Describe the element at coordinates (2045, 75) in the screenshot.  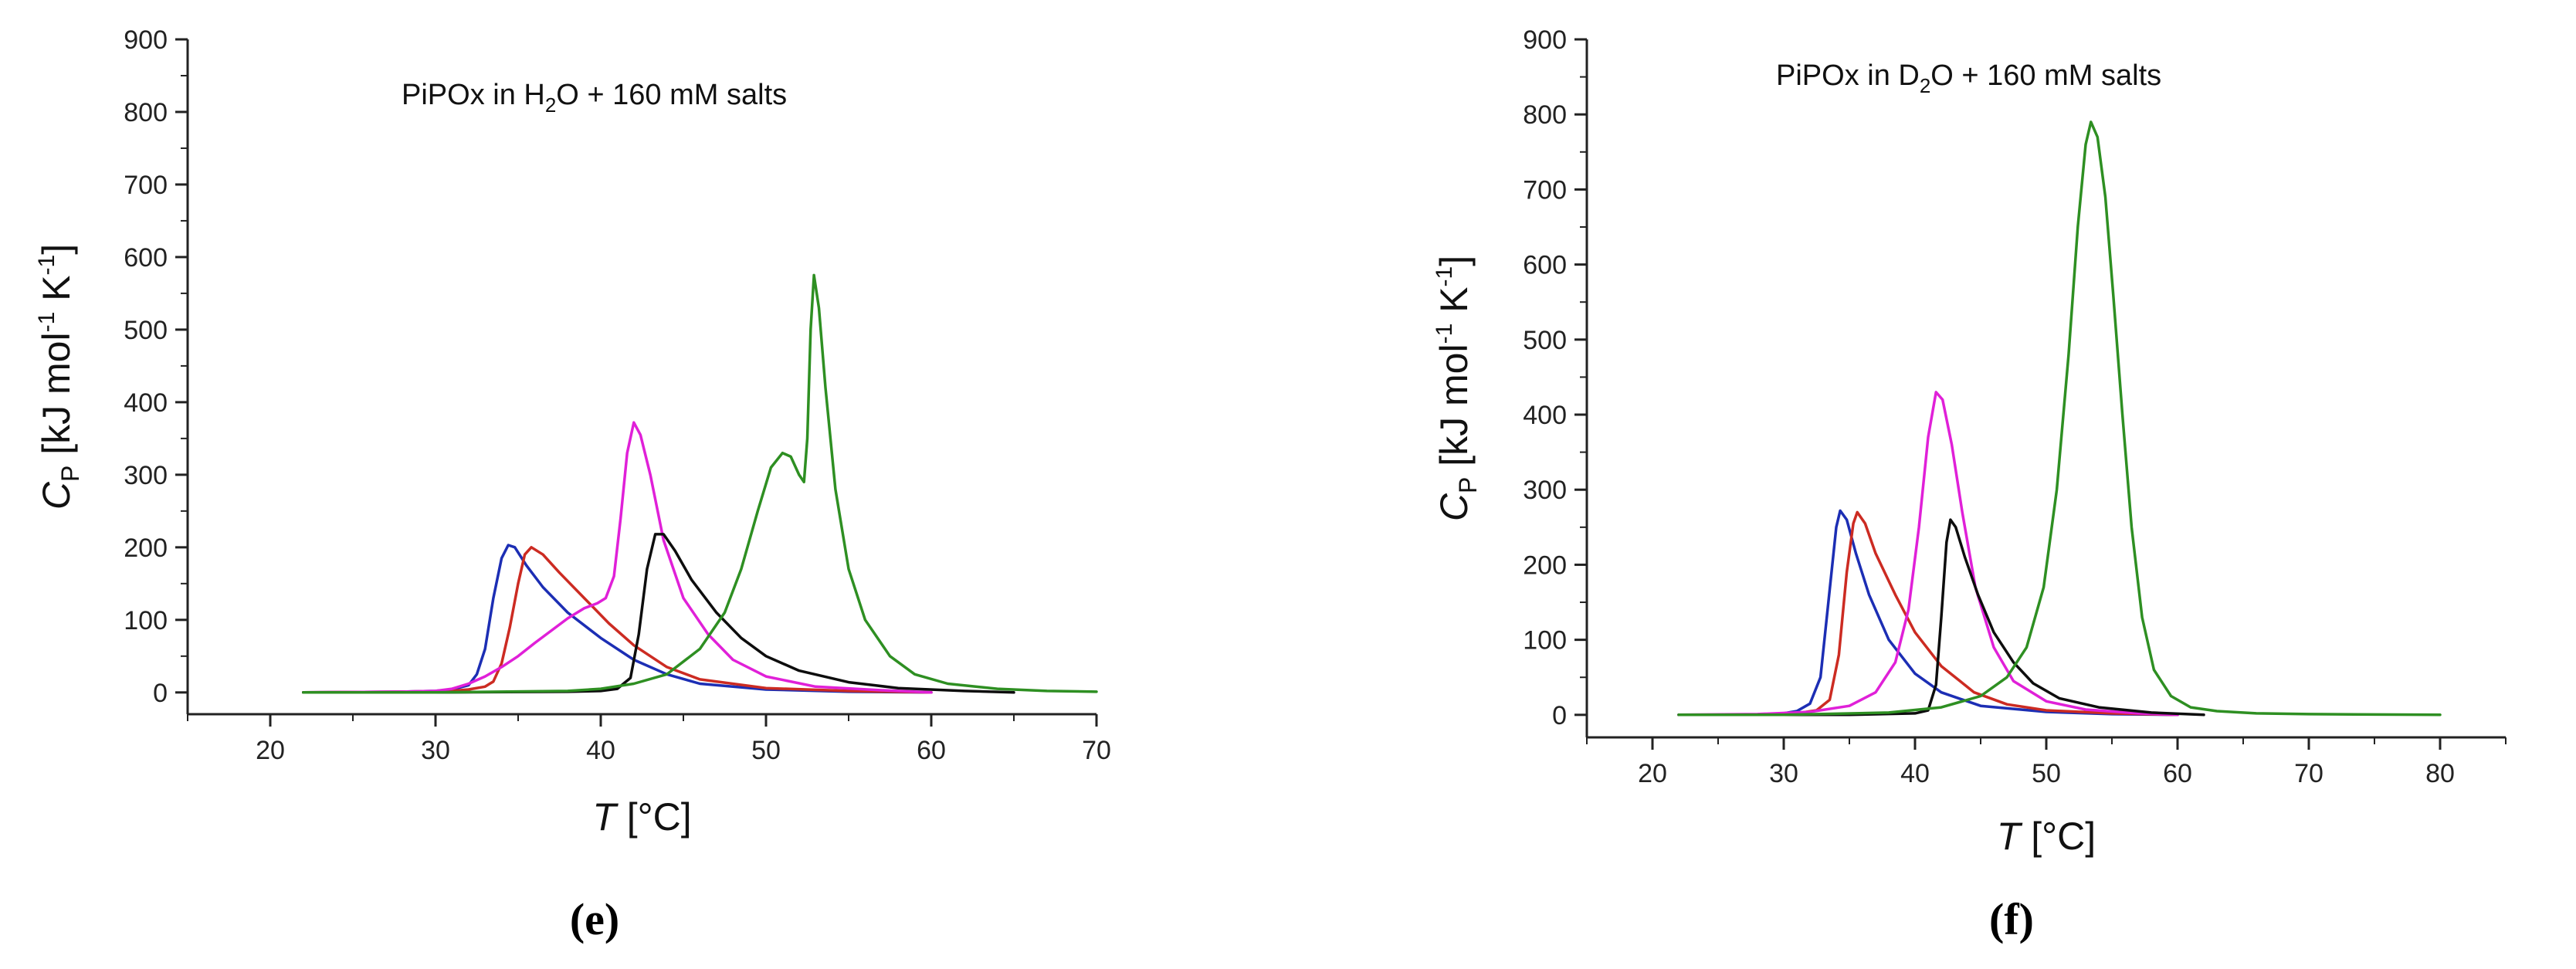
I see `panel-f-title-text: O + 160 mM salts` at that location.